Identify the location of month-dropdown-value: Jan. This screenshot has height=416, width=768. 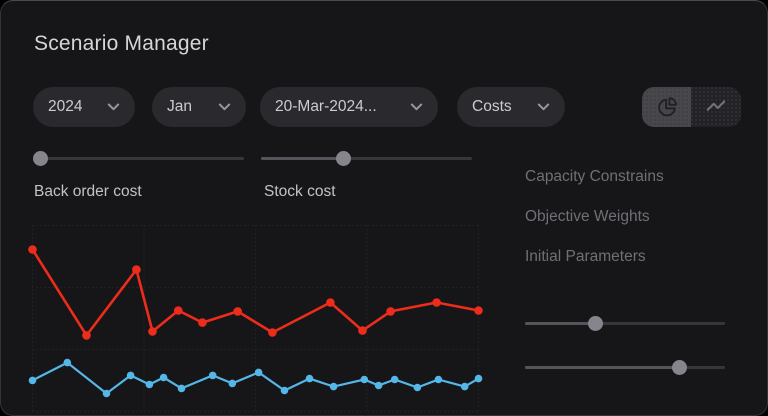
(179, 106).